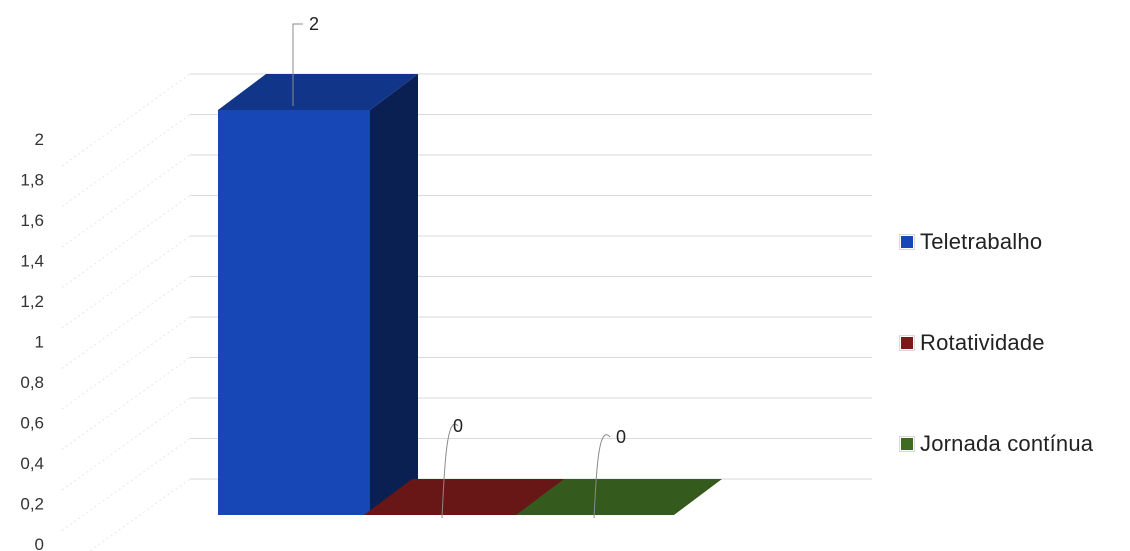  Describe the element at coordinates (39, 139) in the screenshot. I see `y-tick-label: 2` at that location.